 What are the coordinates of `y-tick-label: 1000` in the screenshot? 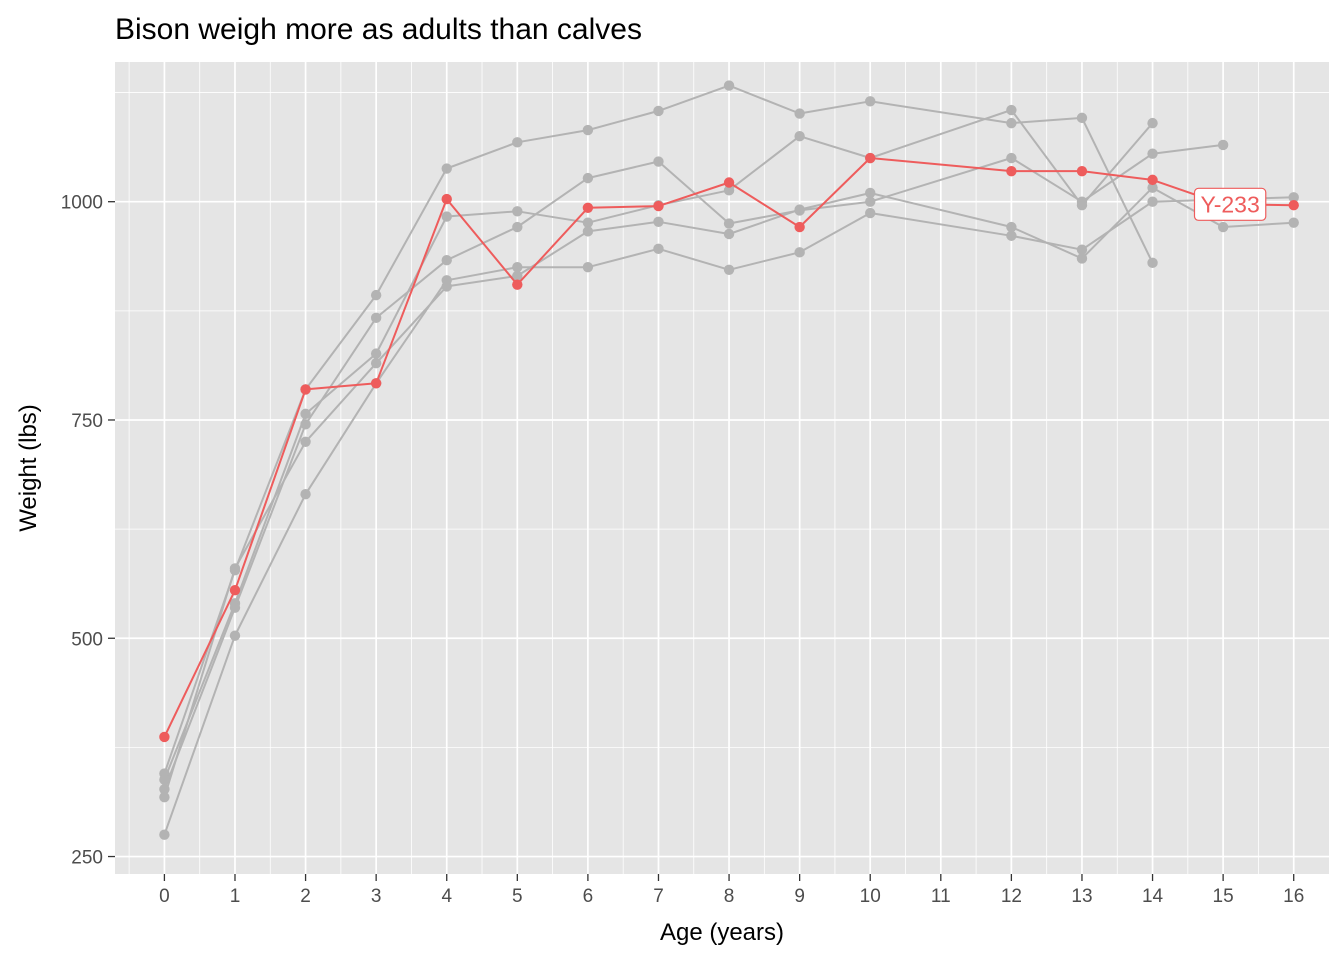 It's located at (82, 203).